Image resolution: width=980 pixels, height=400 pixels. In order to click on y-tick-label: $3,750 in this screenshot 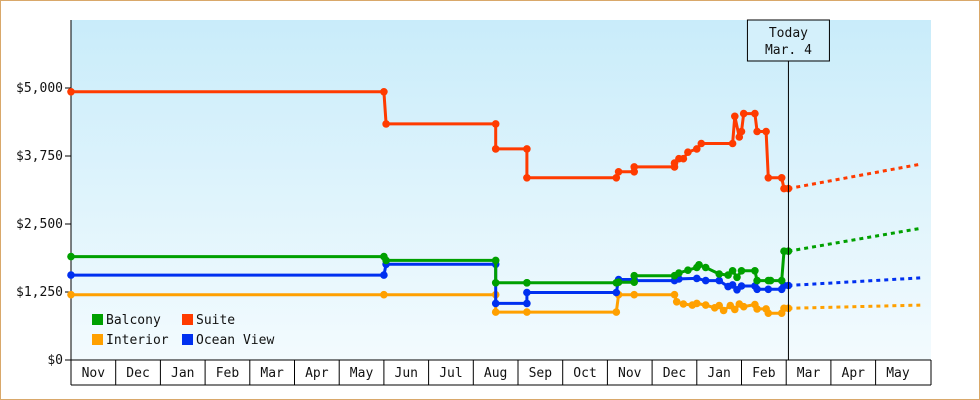, I will do `click(39, 156)`.